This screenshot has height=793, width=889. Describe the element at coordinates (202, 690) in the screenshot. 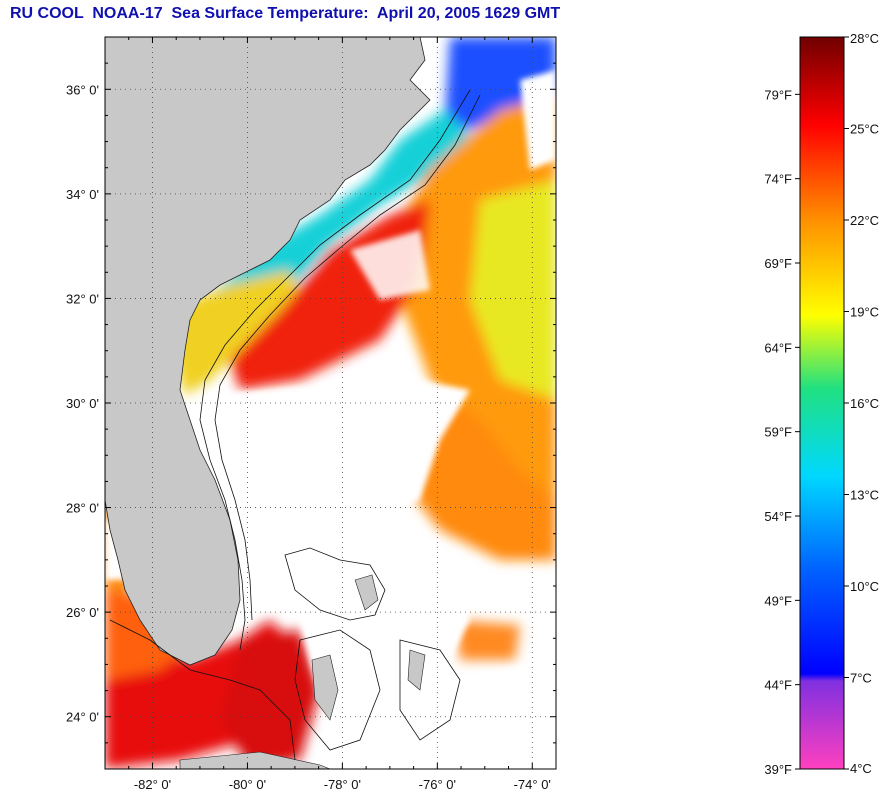

I see `contour-keys` at that location.